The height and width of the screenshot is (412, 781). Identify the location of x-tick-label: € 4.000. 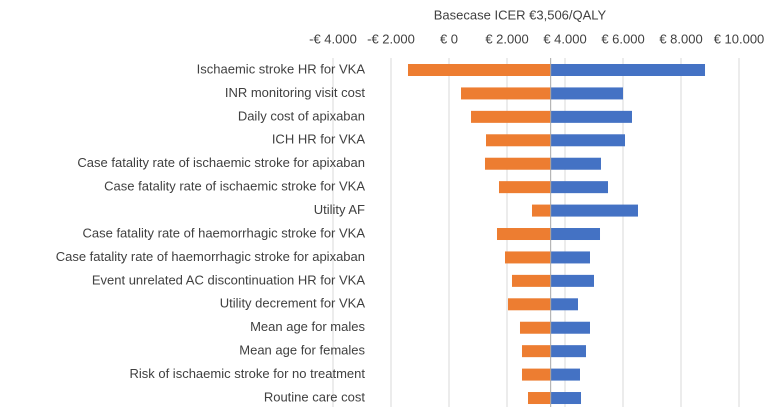
(564, 38).